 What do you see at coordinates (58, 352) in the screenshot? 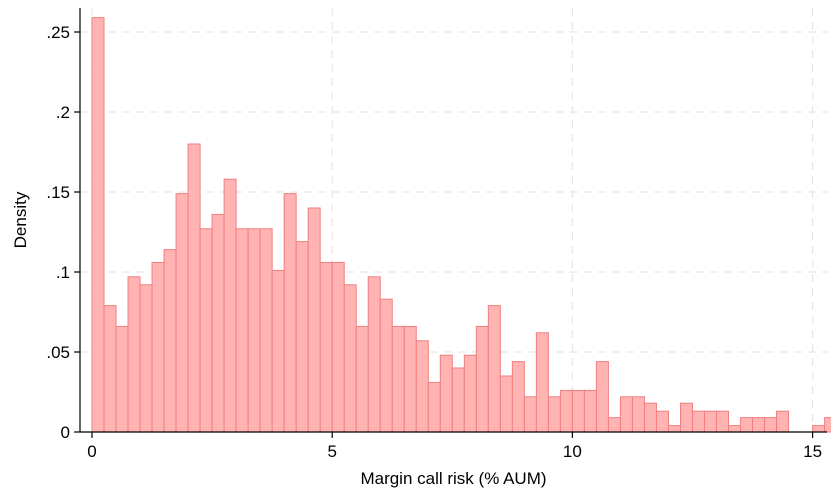
I see `y-tick-label: .05` at bounding box center [58, 352].